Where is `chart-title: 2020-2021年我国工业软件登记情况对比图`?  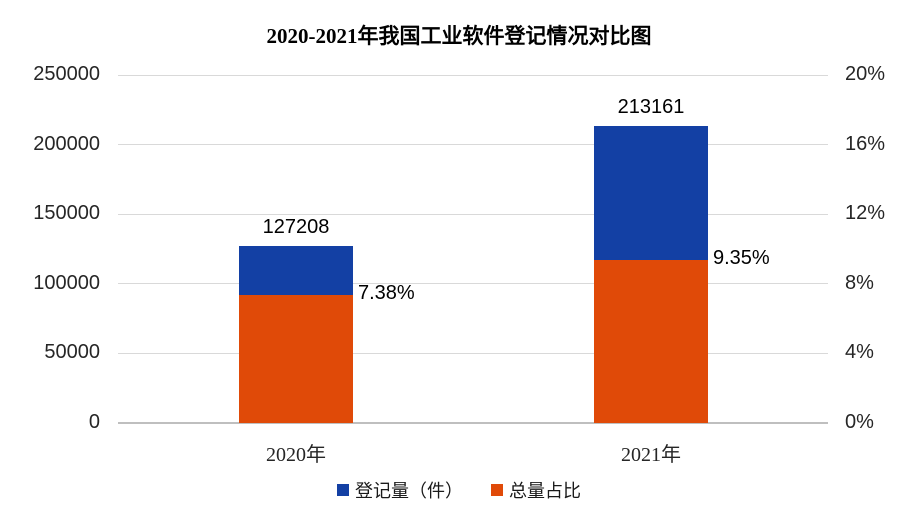
chart-title: 2020-2021年我国工业软件登记情况对比图 is located at coordinates (459, 36).